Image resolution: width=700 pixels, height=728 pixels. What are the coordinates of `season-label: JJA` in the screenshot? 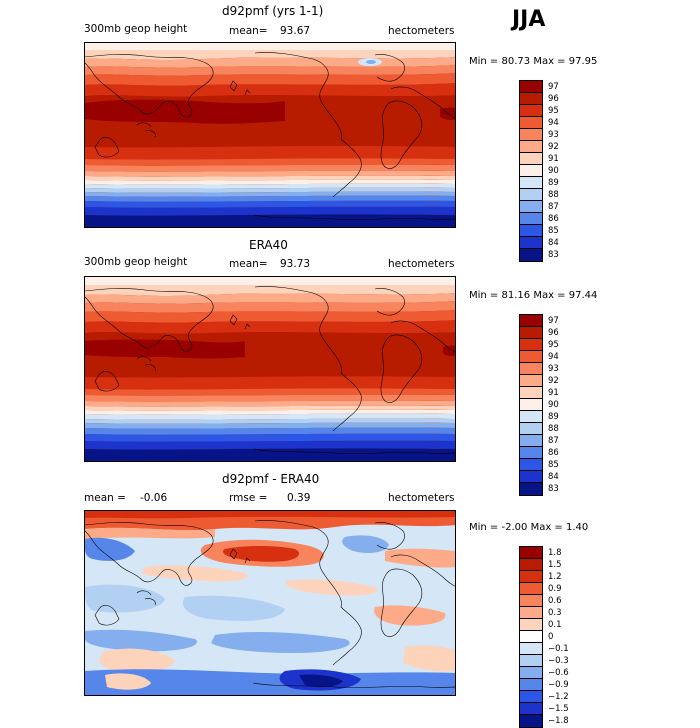 It's located at (529, 19).